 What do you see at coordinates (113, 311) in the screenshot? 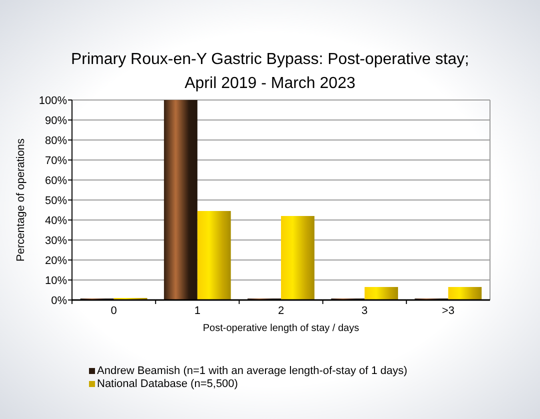
I see `x-tick-label: 0` at bounding box center [113, 311].